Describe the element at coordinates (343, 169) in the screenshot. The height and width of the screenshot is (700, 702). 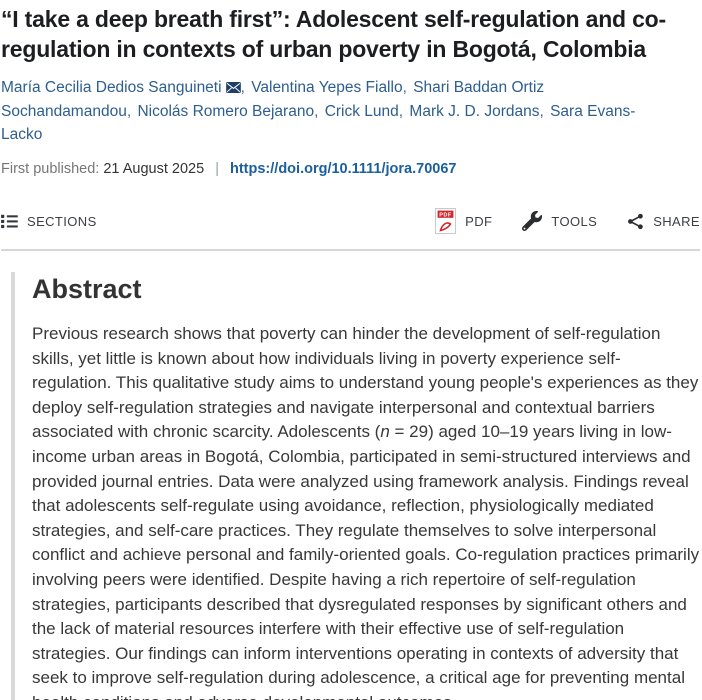
I see `doi-link: https://doi.org/10.1111/jora.70067` at that location.